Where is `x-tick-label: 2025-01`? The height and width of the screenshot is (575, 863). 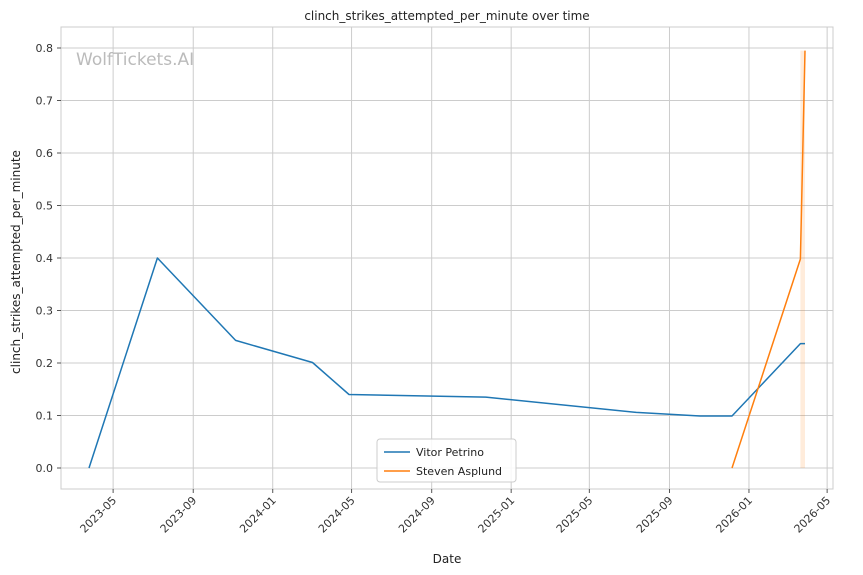 x-tick-label: 2025-01 is located at coordinates (497, 515).